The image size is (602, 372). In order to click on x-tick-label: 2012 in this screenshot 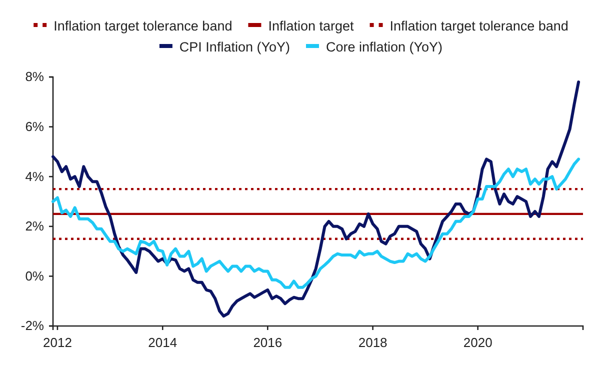, I will do `click(57, 342)`.